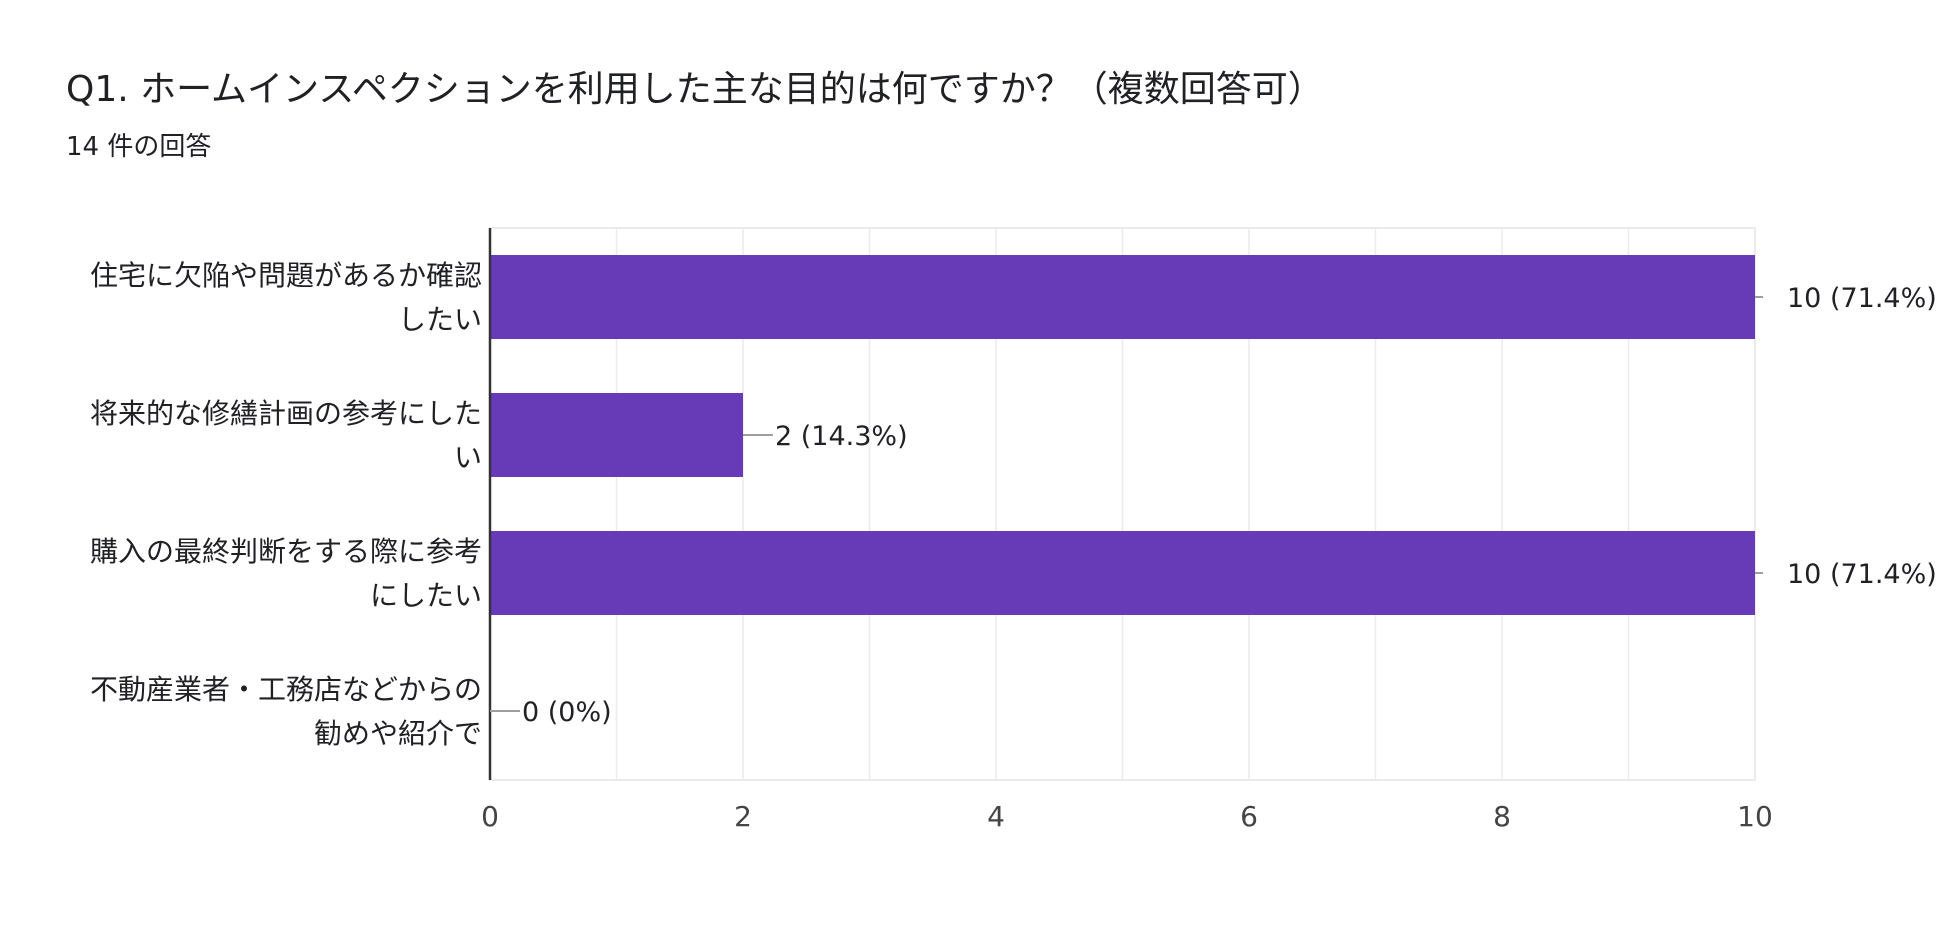 The image size is (1950, 941). I want to click on data-label: 0 (0%), so click(567, 712).